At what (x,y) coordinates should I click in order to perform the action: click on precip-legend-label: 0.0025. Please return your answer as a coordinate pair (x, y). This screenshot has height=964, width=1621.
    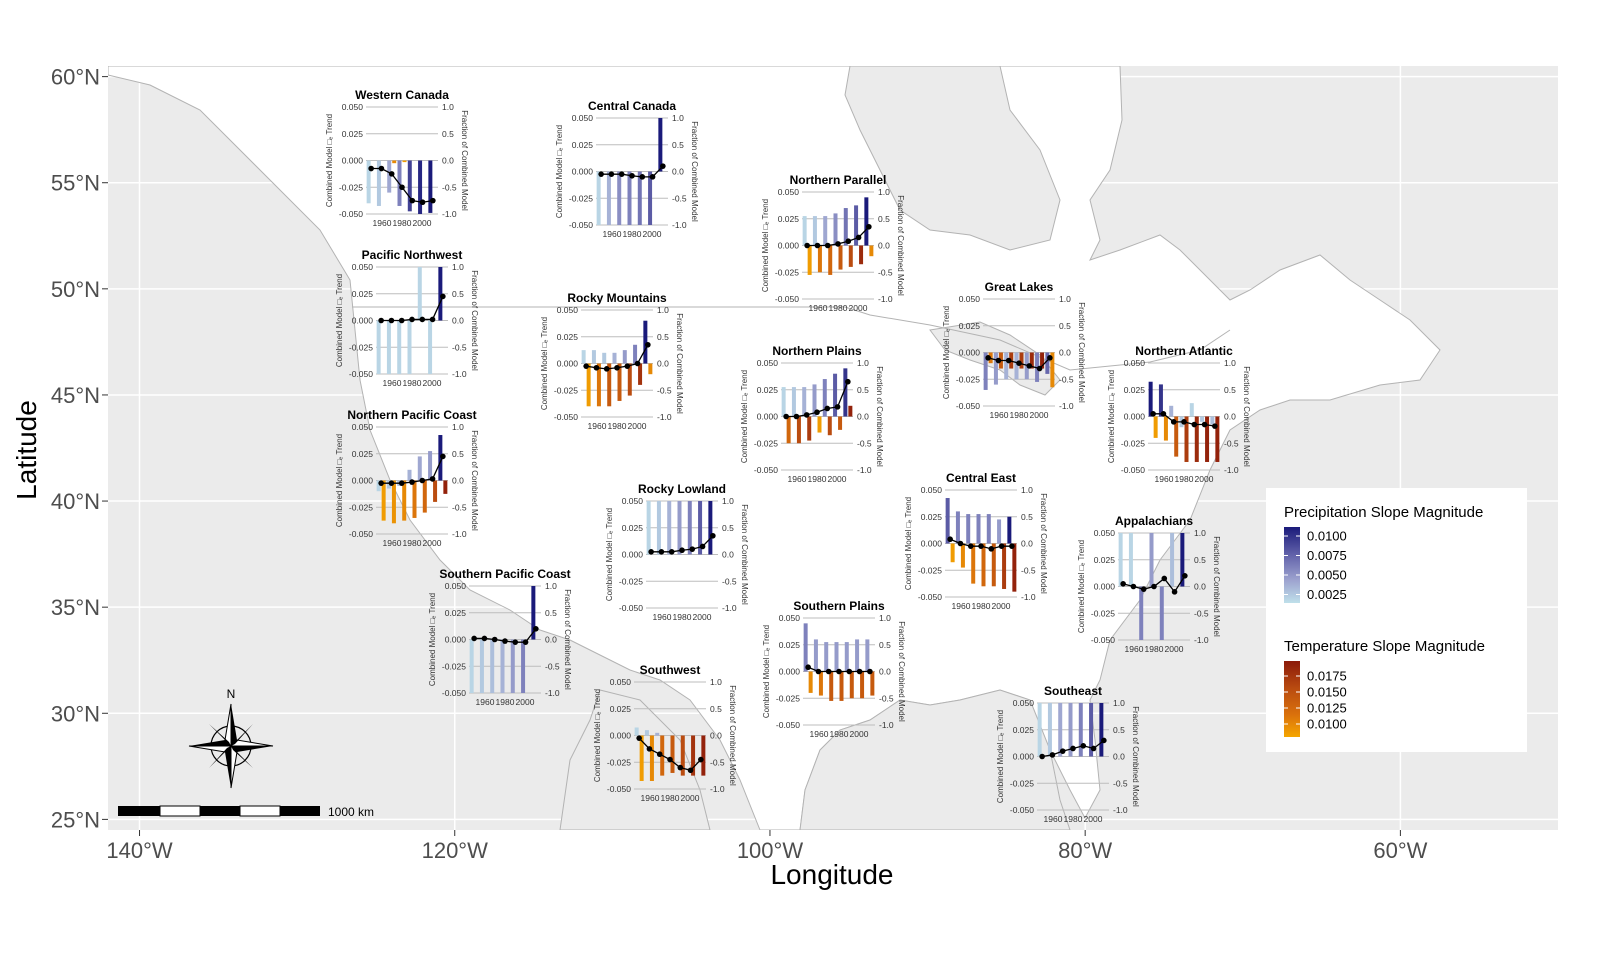
    Looking at the image, I should click on (1327, 594).